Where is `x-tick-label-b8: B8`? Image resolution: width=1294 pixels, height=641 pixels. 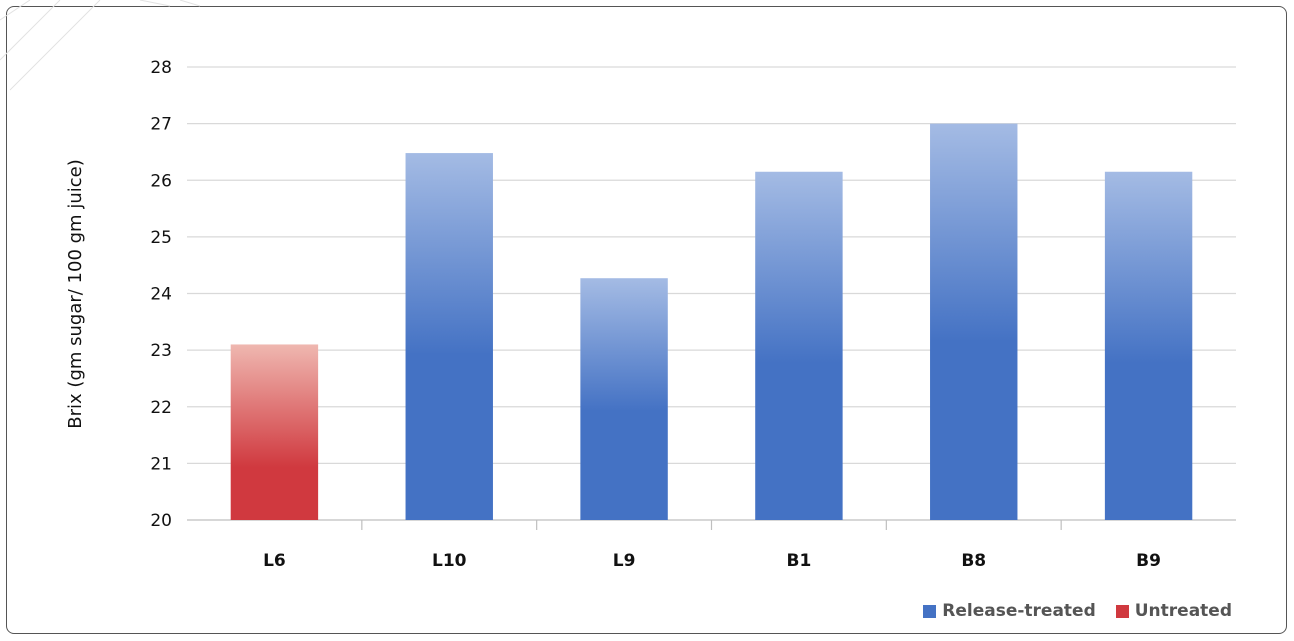
x-tick-label-b8: B8 is located at coordinates (973, 561).